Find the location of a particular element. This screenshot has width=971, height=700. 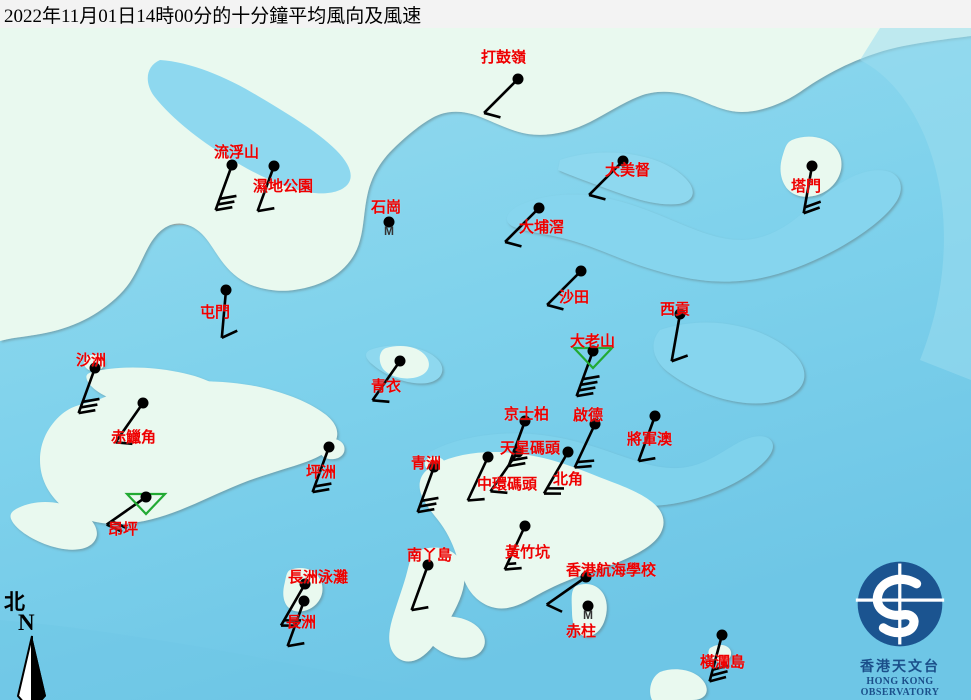

station-label: 長洲 is located at coordinates (301, 622).